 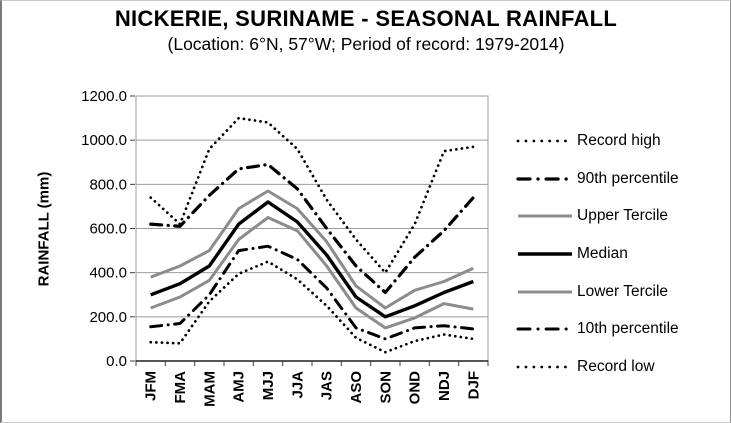 I want to click on x-tick-label: JFM, so click(x=151, y=386).